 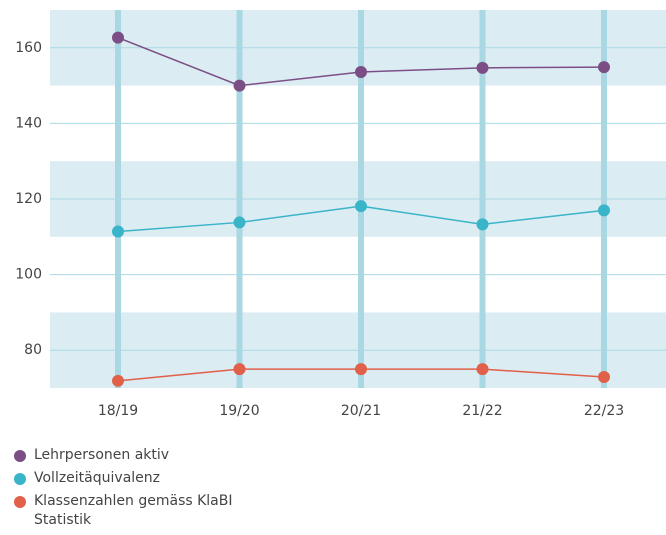 I want to click on x-tick-label: 18/19, so click(x=118, y=411).